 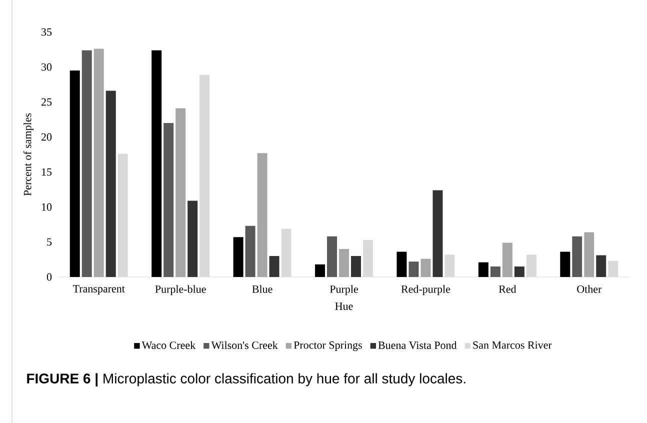 What do you see at coordinates (47, 172) in the screenshot?
I see `y-tick-label: 15` at bounding box center [47, 172].